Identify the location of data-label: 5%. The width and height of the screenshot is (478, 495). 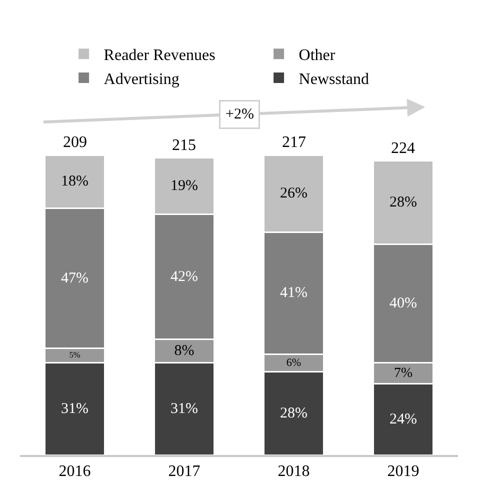
(74, 355).